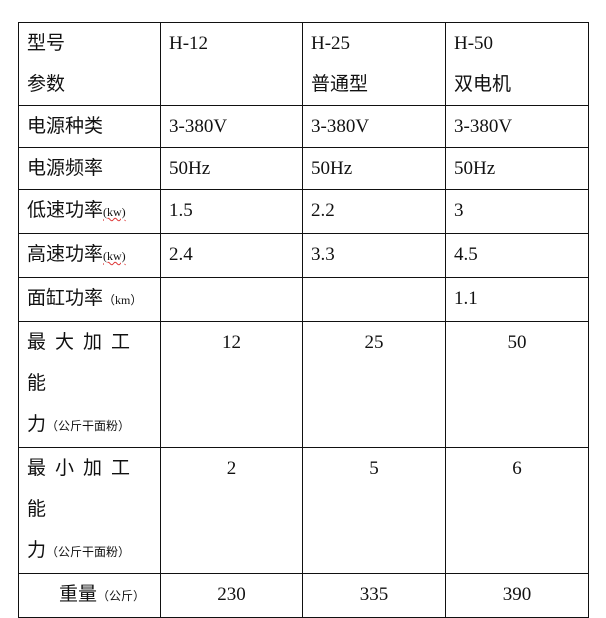 This screenshot has height=618, width=606. What do you see at coordinates (374, 255) in the screenshot?
I see `cell: 3.3` at bounding box center [374, 255].